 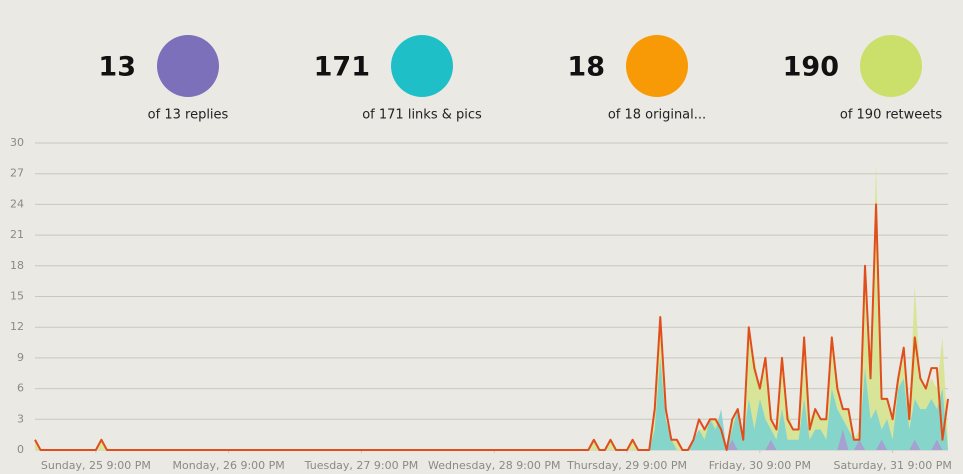 What do you see at coordinates (17, 173) in the screenshot?
I see `y-tick-label: 27` at bounding box center [17, 173].